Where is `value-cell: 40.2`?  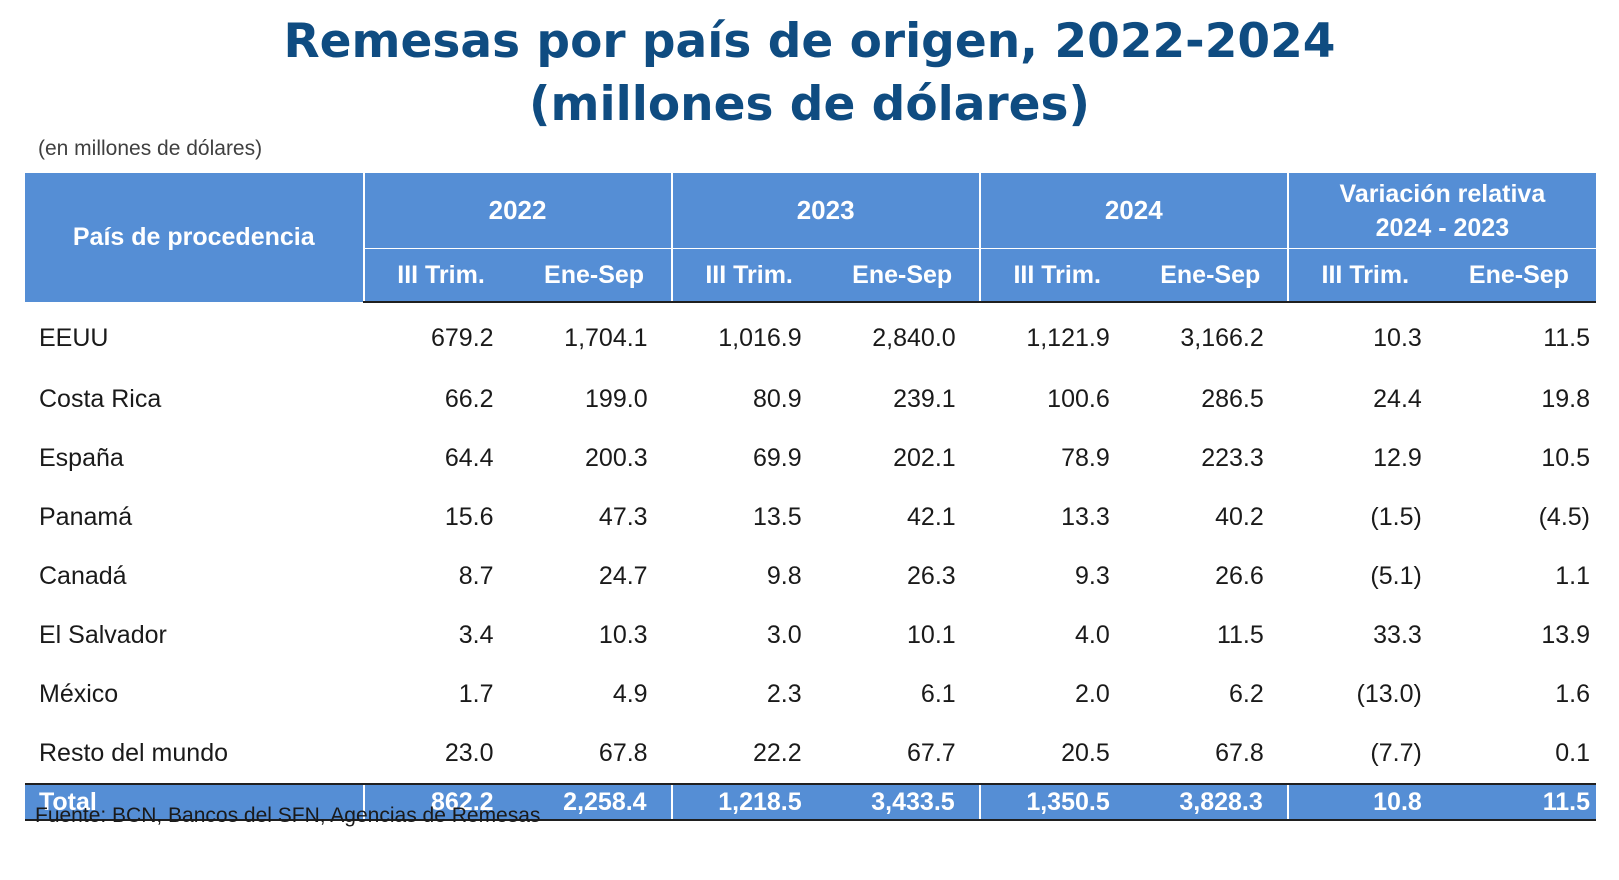
value-cell: 40.2 is located at coordinates (1239, 517).